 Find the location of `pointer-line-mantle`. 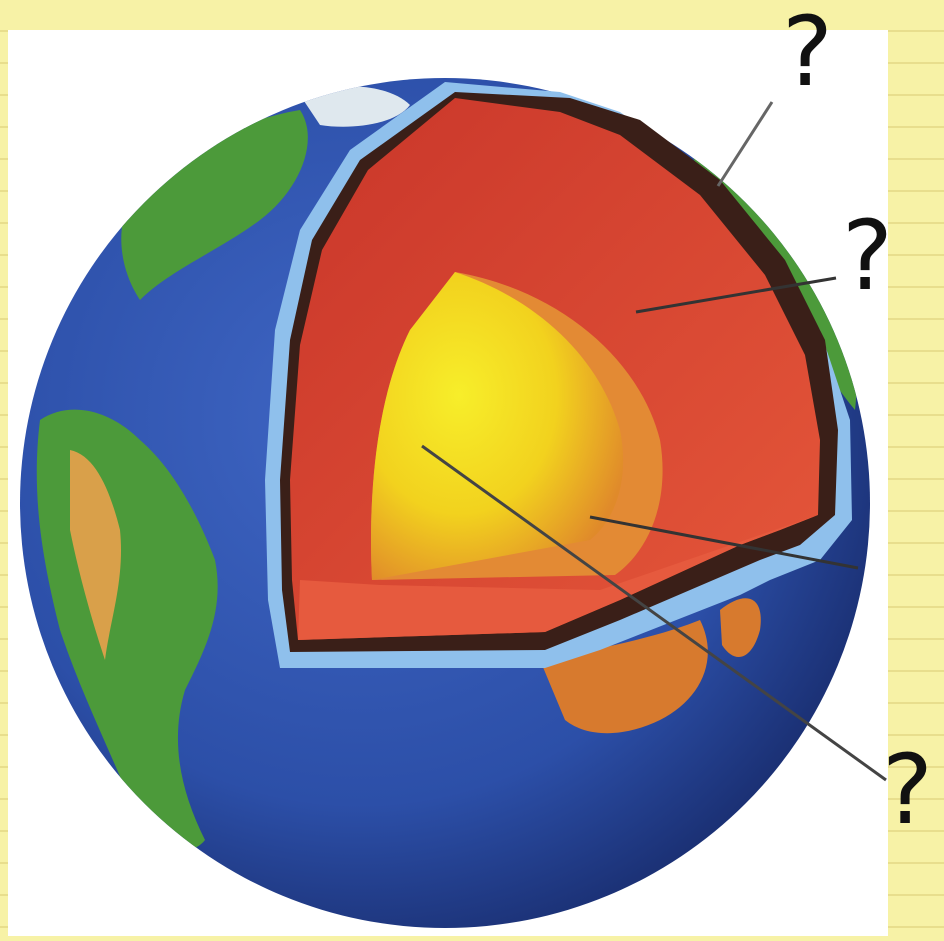

pointer-line-mantle is located at coordinates (736, 295).